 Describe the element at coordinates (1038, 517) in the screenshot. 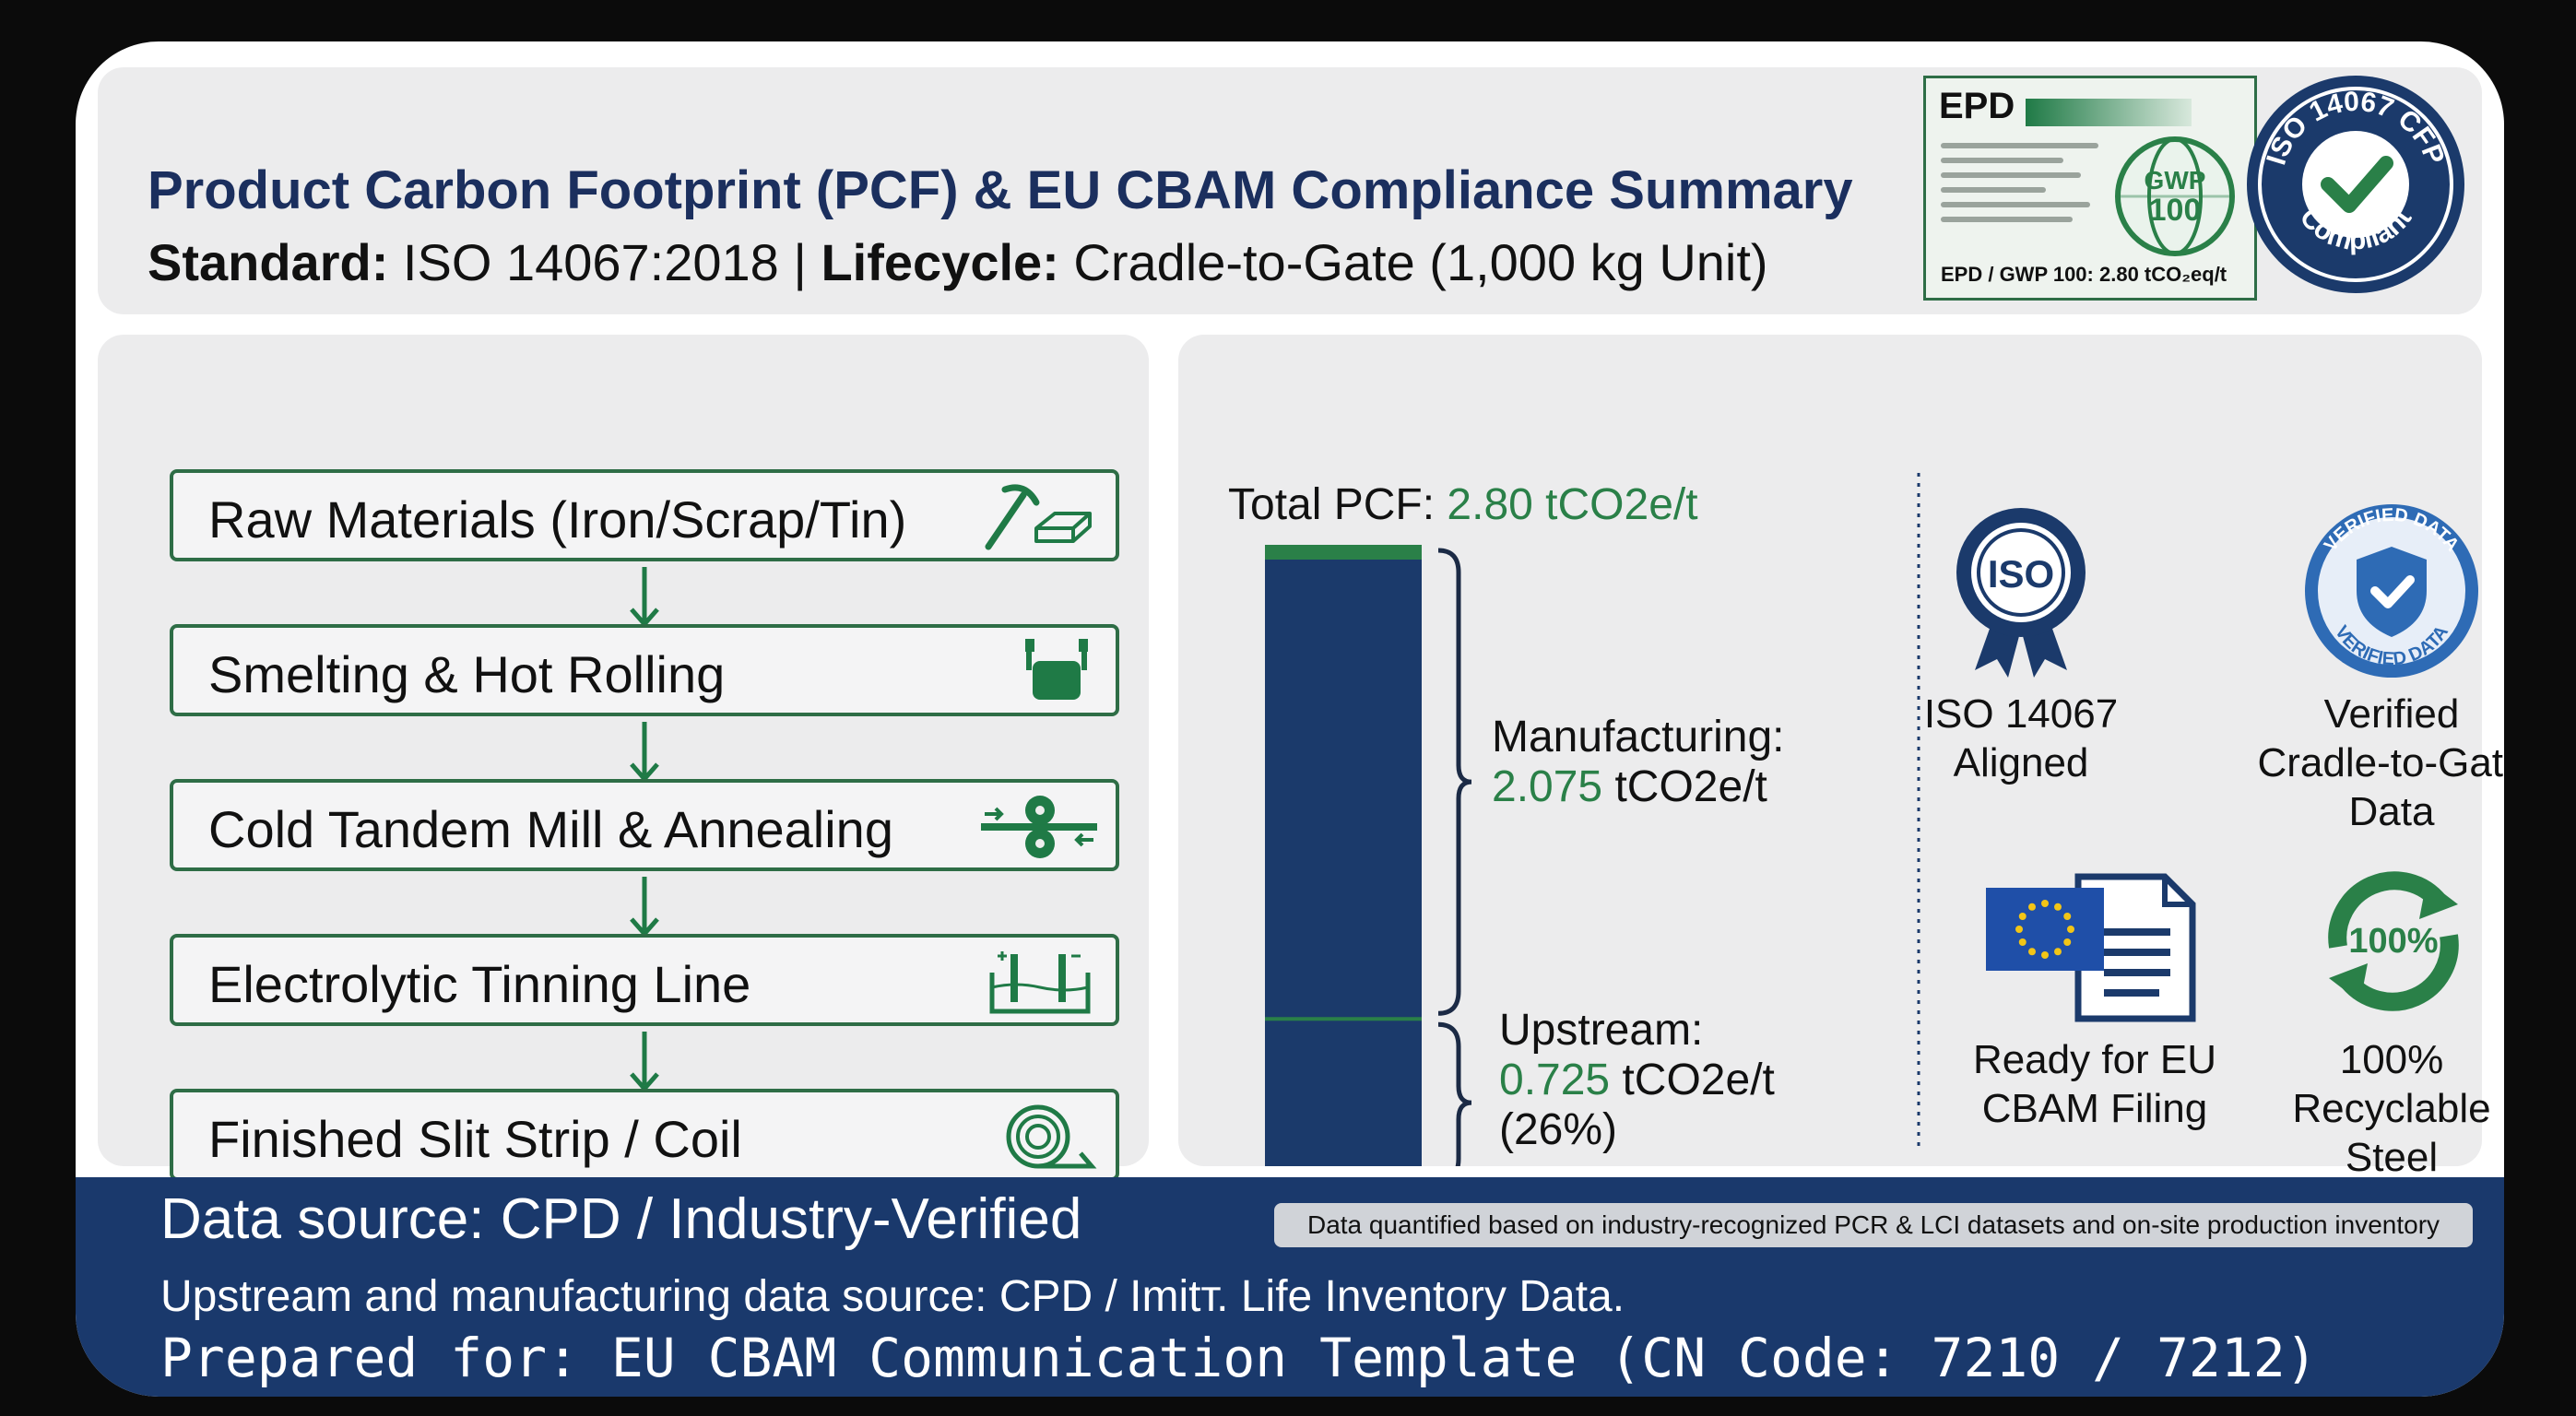

I see `pickaxe-ingot-icon` at that location.